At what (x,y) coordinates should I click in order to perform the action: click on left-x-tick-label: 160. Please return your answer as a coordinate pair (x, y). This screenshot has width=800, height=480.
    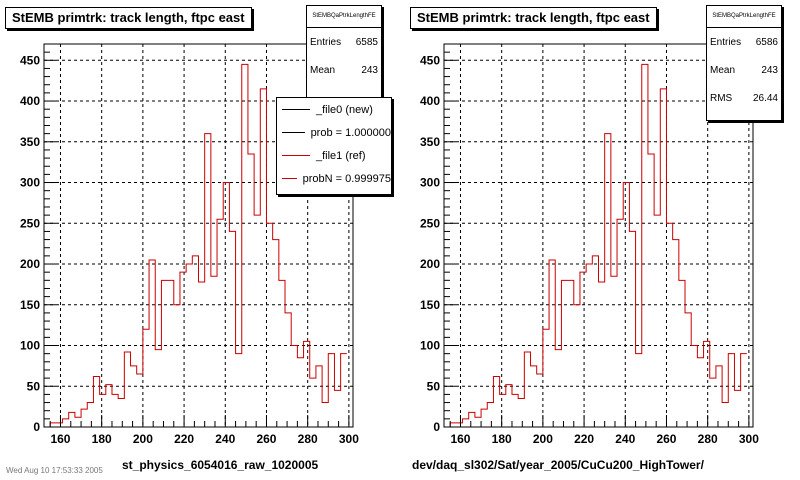
    Looking at the image, I should click on (60, 439).